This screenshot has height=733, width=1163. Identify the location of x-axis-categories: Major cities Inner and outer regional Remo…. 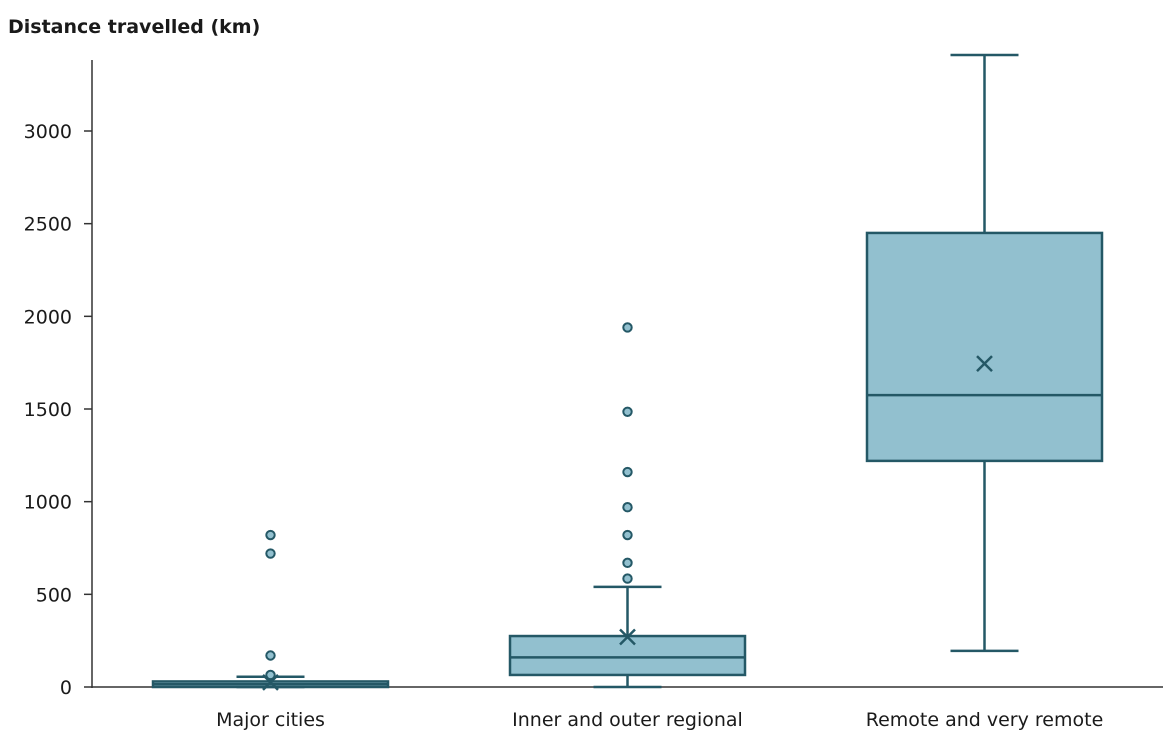
(659, 720).